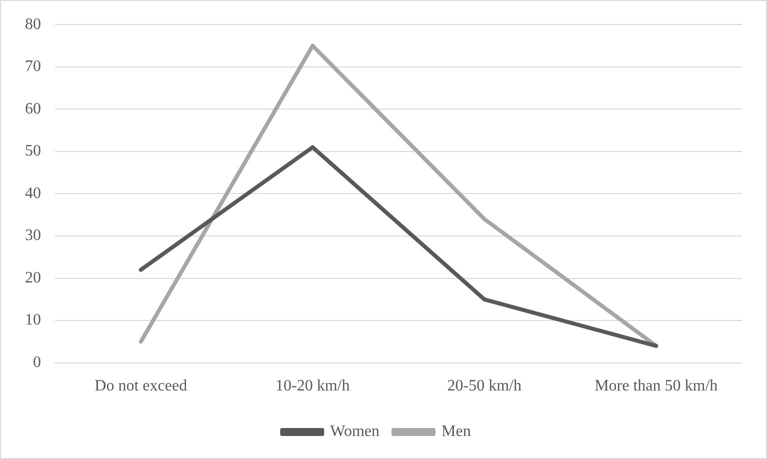  Describe the element at coordinates (37, 363) in the screenshot. I see `y-tick-label: 0` at that location.